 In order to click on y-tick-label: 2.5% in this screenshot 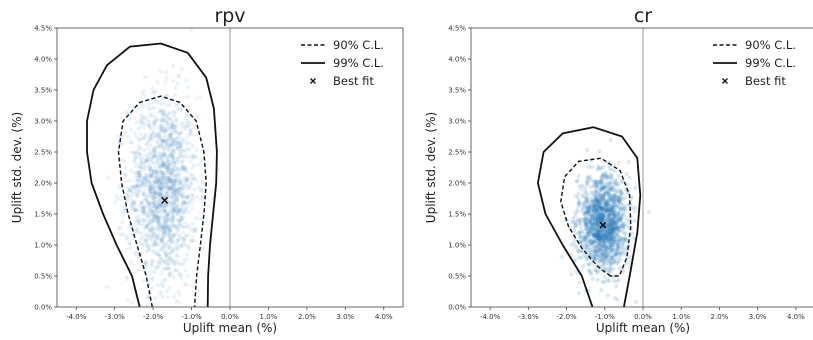, I will do `click(43, 153)`.